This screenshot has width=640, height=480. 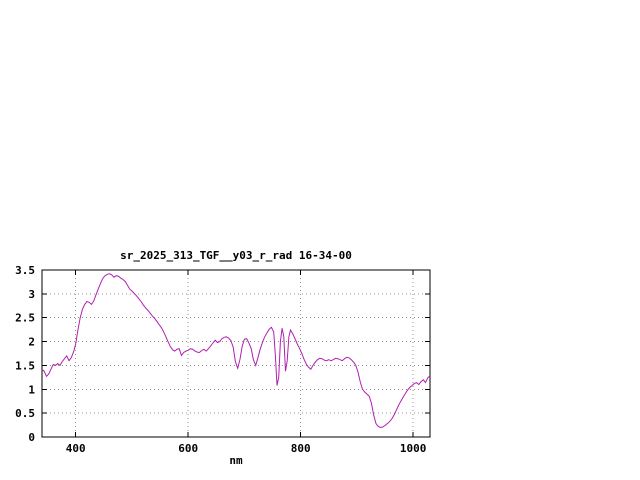 I want to click on x-axis-label: nm, so click(x=236, y=460).